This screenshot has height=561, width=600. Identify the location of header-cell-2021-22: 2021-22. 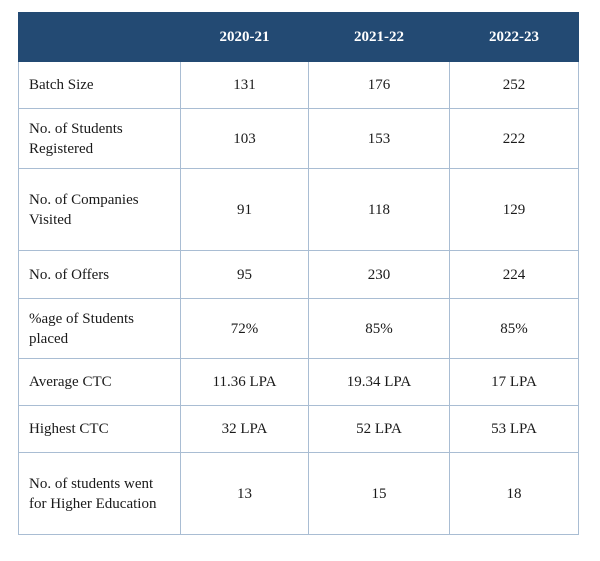
(379, 37).